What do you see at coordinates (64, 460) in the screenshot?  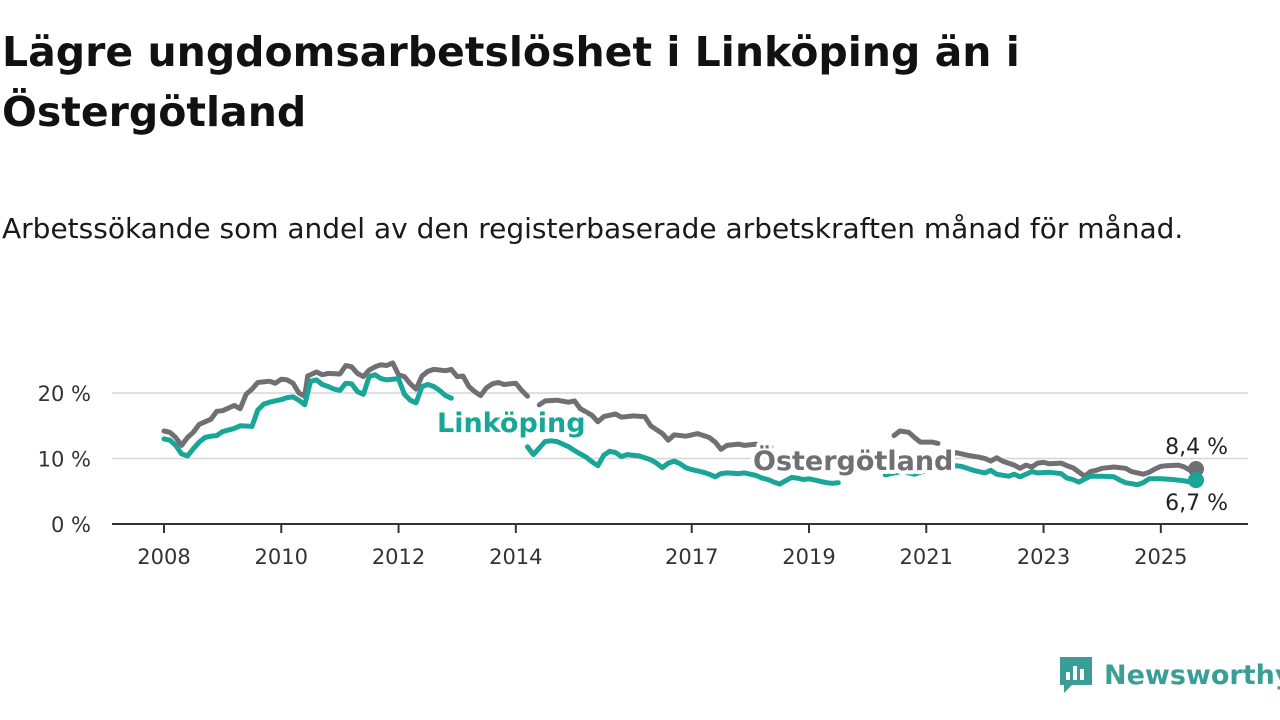 I see `y-tick-label: 10 %` at bounding box center [64, 460].